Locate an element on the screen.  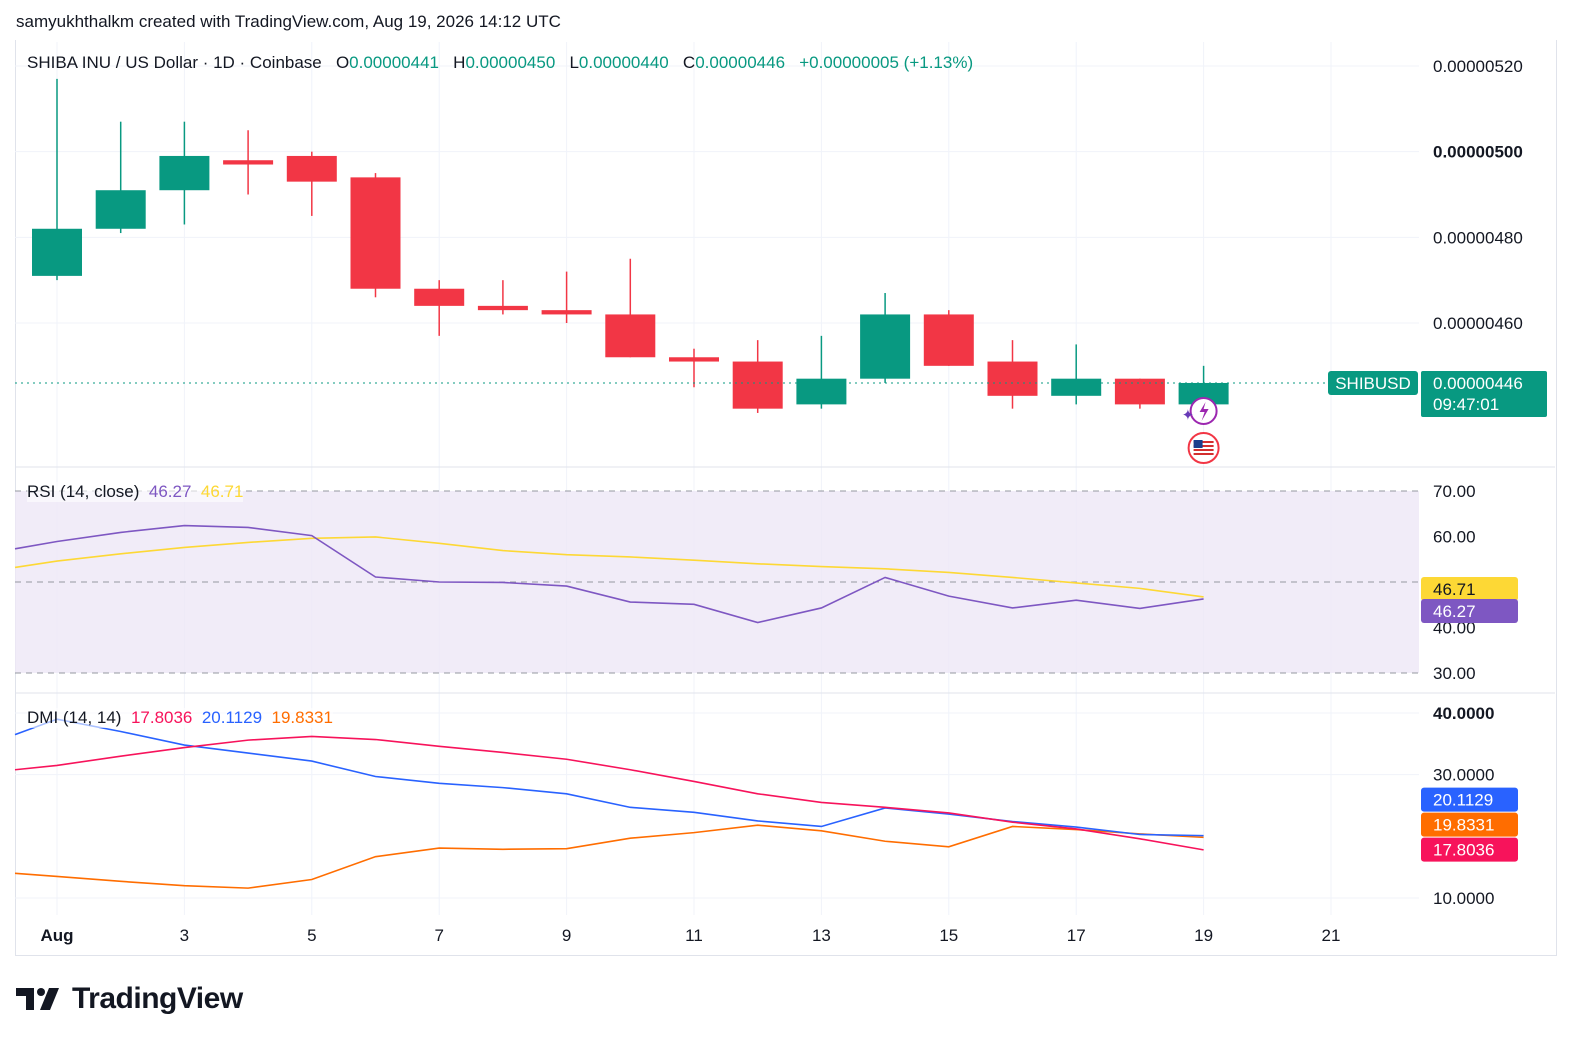
rsi-title: RSI (14, close) is located at coordinates (83, 491).